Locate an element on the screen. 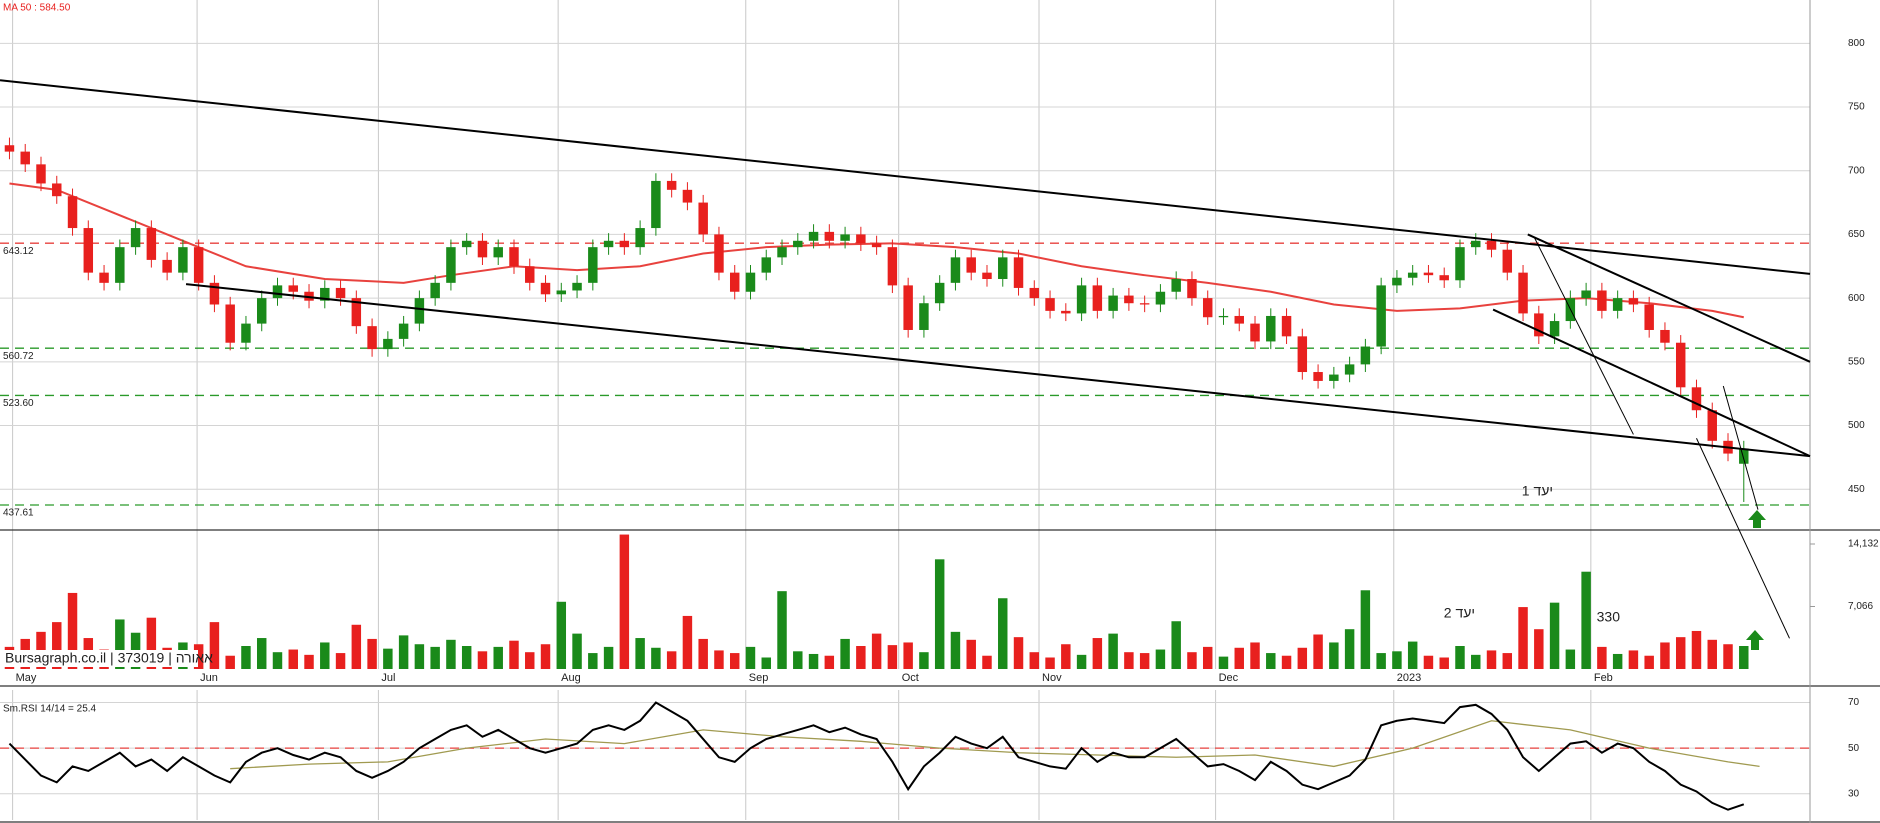 The width and height of the screenshot is (1880, 823). x-tick-label: Oct is located at coordinates (910, 678).